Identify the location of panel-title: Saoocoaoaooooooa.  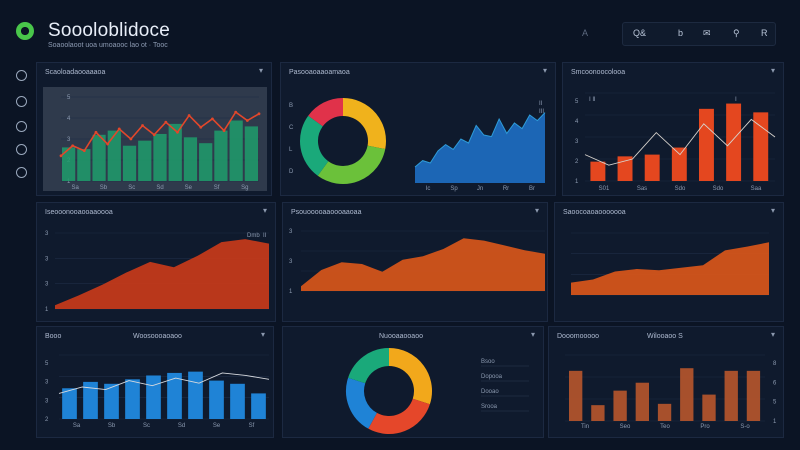
(594, 212).